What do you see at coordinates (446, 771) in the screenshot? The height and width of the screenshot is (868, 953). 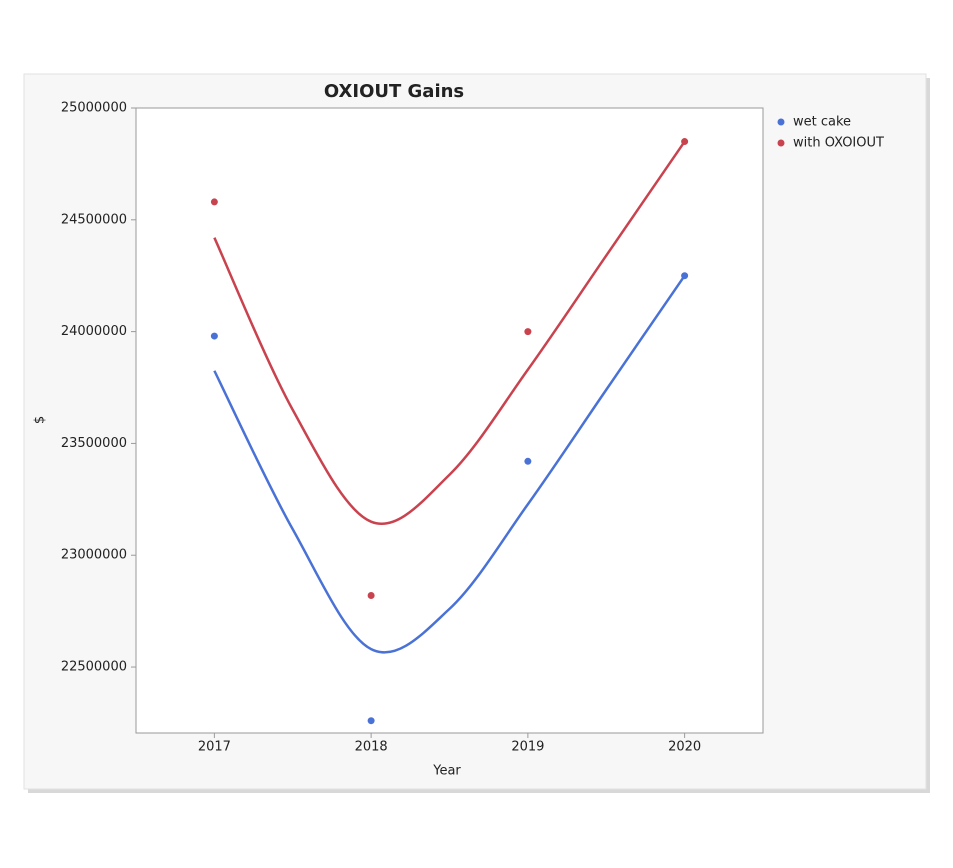 I see `x-axis-label: Year` at bounding box center [446, 771].